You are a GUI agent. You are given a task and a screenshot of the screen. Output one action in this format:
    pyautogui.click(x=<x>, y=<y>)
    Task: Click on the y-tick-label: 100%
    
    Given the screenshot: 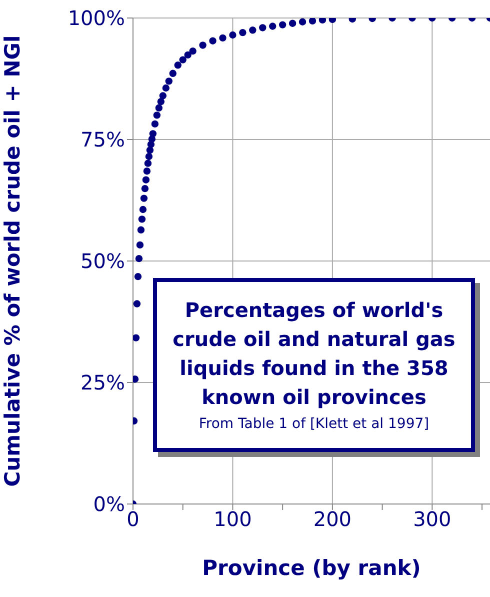 What is the action you would take?
    pyautogui.click(x=96, y=18)
    